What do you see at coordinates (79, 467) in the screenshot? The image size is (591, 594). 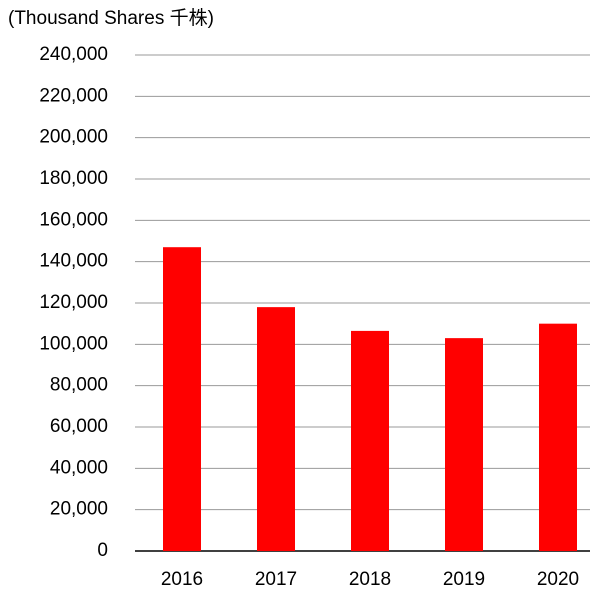 I see `y-tick-label: 40,000` at bounding box center [79, 467].